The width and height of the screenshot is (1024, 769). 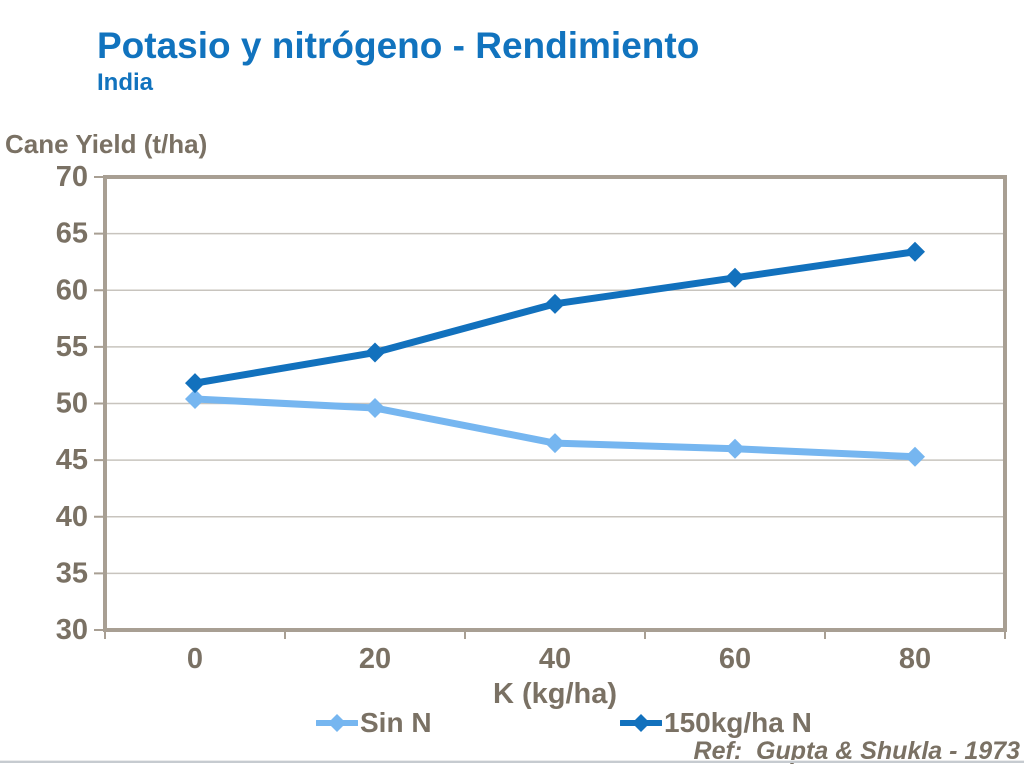 What do you see at coordinates (72, 460) in the screenshot?
I see `y-tick-label: 45` at bounding box center [72, 460].